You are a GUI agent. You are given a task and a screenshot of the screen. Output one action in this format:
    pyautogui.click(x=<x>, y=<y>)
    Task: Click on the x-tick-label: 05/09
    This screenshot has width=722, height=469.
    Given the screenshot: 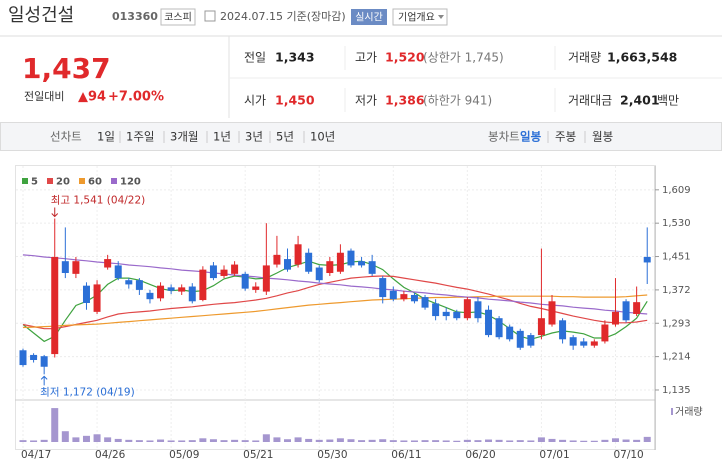 What is the action you would take?
    pyautogui.click(x=184, y=455)
    